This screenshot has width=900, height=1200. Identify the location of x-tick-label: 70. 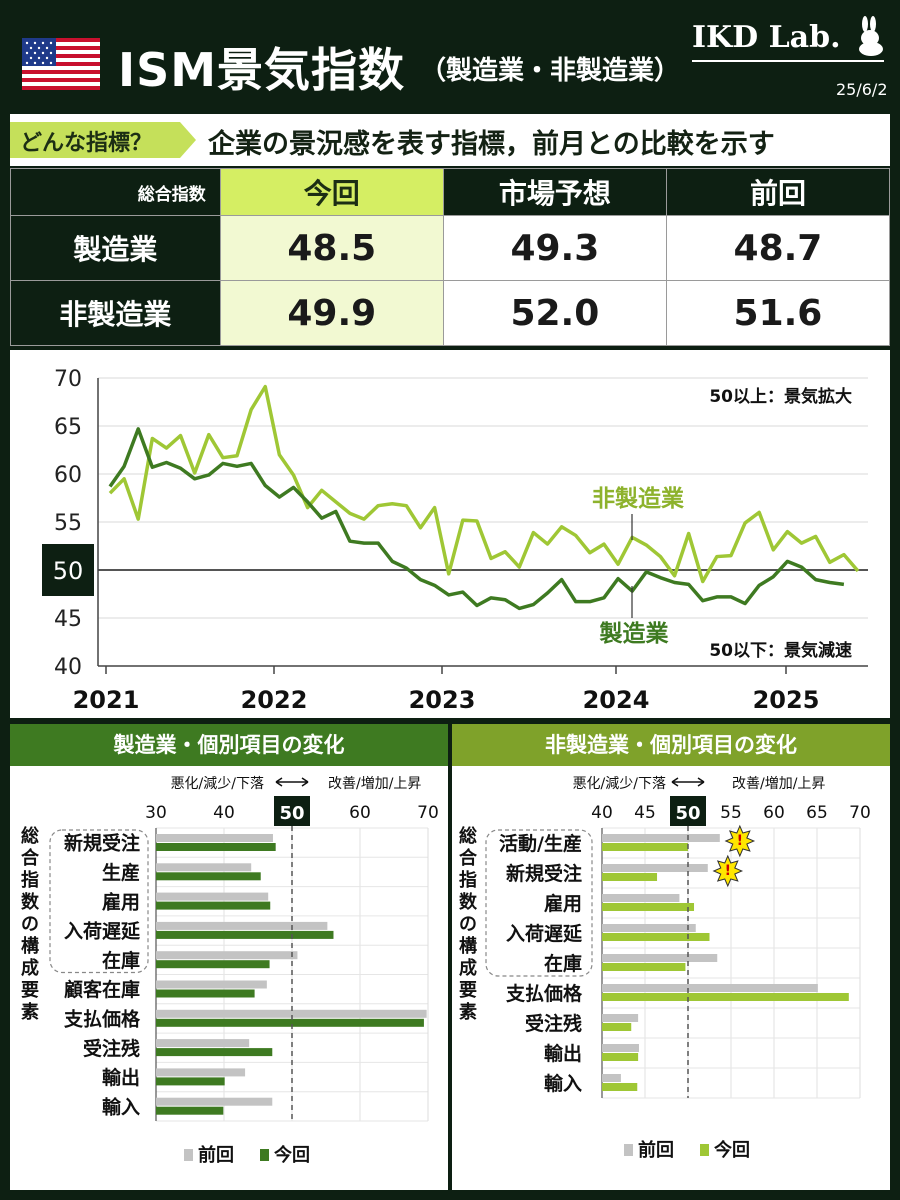
(428, 813).